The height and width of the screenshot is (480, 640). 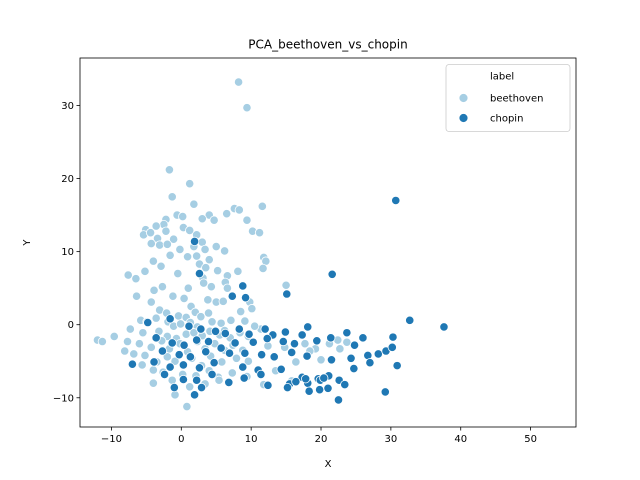 I want to click on x-tick-label: 10, so click(x=251, y=439).